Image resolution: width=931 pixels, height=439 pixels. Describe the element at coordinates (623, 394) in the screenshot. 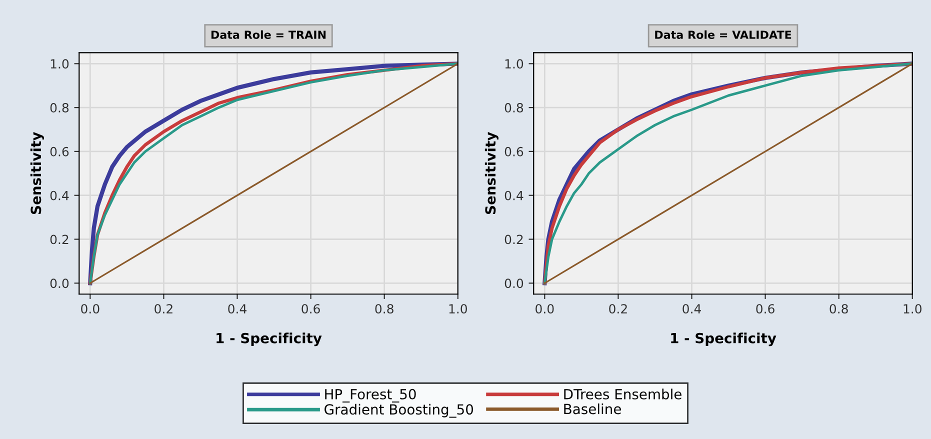

I see `legend-label: DTrees Ensemble` at that location.